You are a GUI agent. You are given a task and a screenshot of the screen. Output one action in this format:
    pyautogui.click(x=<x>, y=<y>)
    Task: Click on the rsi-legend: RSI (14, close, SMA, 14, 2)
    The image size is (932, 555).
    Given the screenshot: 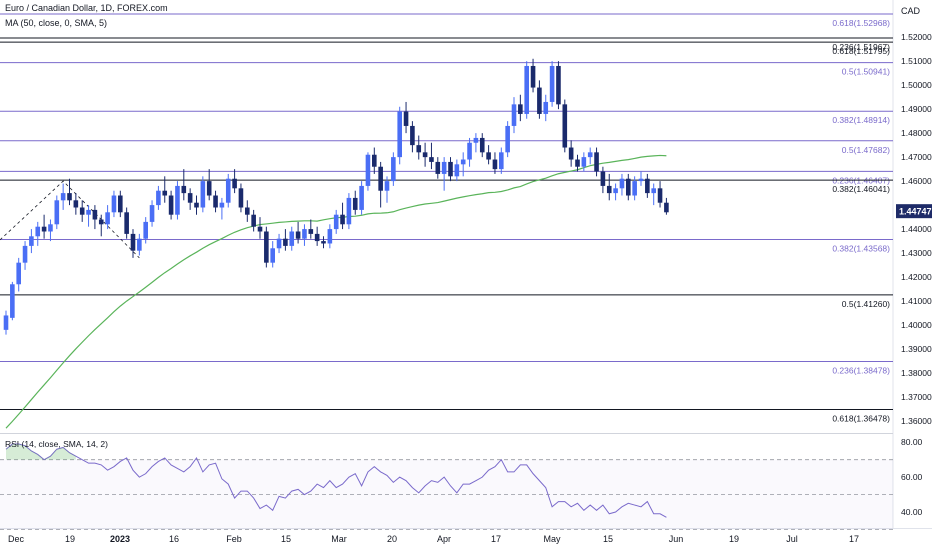 What is the action you would take?
    pyautogui.click(x=56, y=444)
    